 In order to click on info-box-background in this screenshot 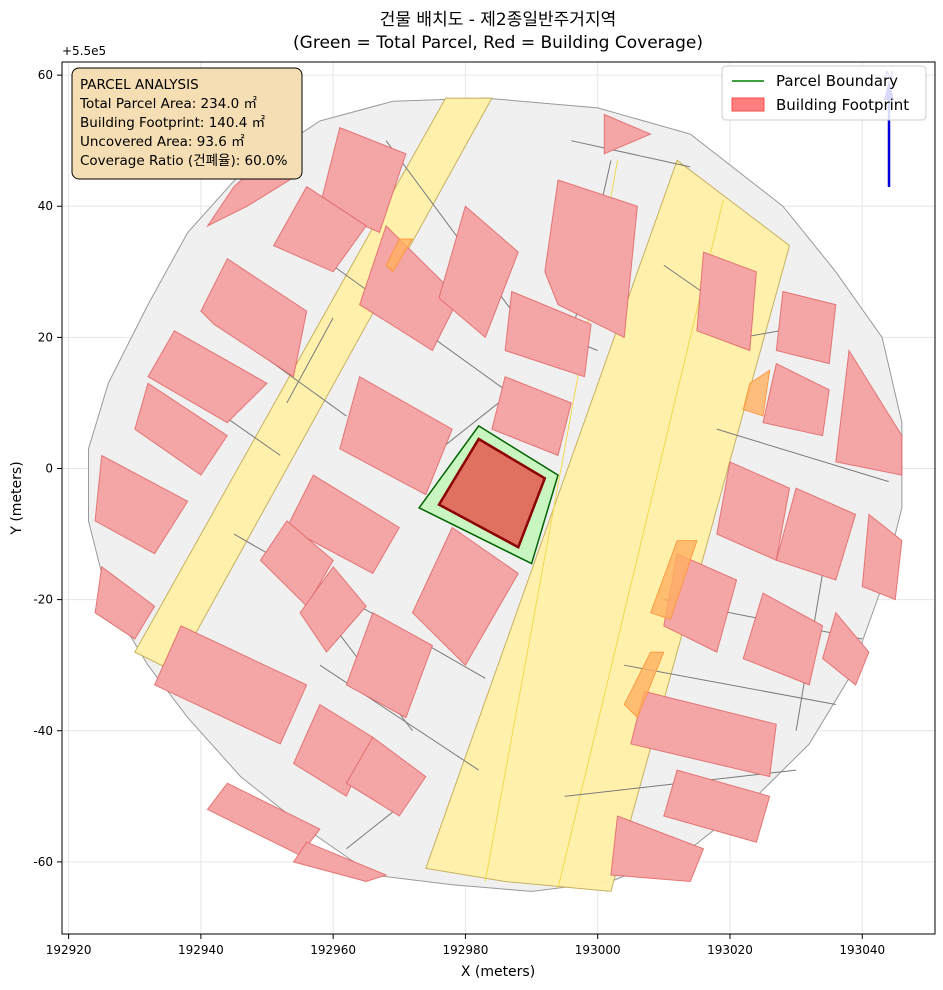, I will do `click(187, 123)`.